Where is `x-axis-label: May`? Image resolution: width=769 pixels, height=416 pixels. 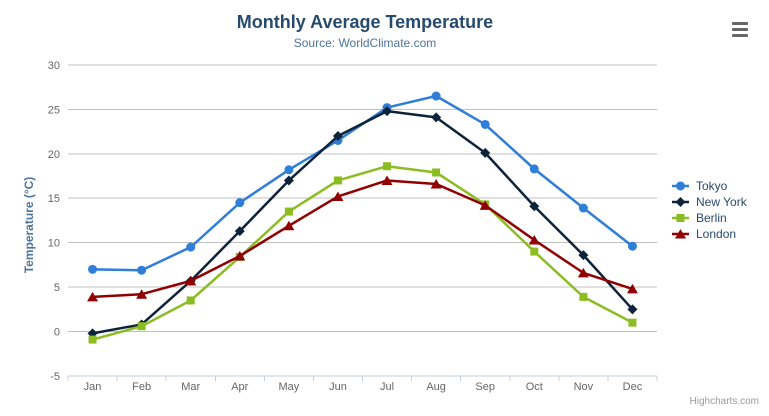 x-axis-label: May is located at coordinates (288, 387).